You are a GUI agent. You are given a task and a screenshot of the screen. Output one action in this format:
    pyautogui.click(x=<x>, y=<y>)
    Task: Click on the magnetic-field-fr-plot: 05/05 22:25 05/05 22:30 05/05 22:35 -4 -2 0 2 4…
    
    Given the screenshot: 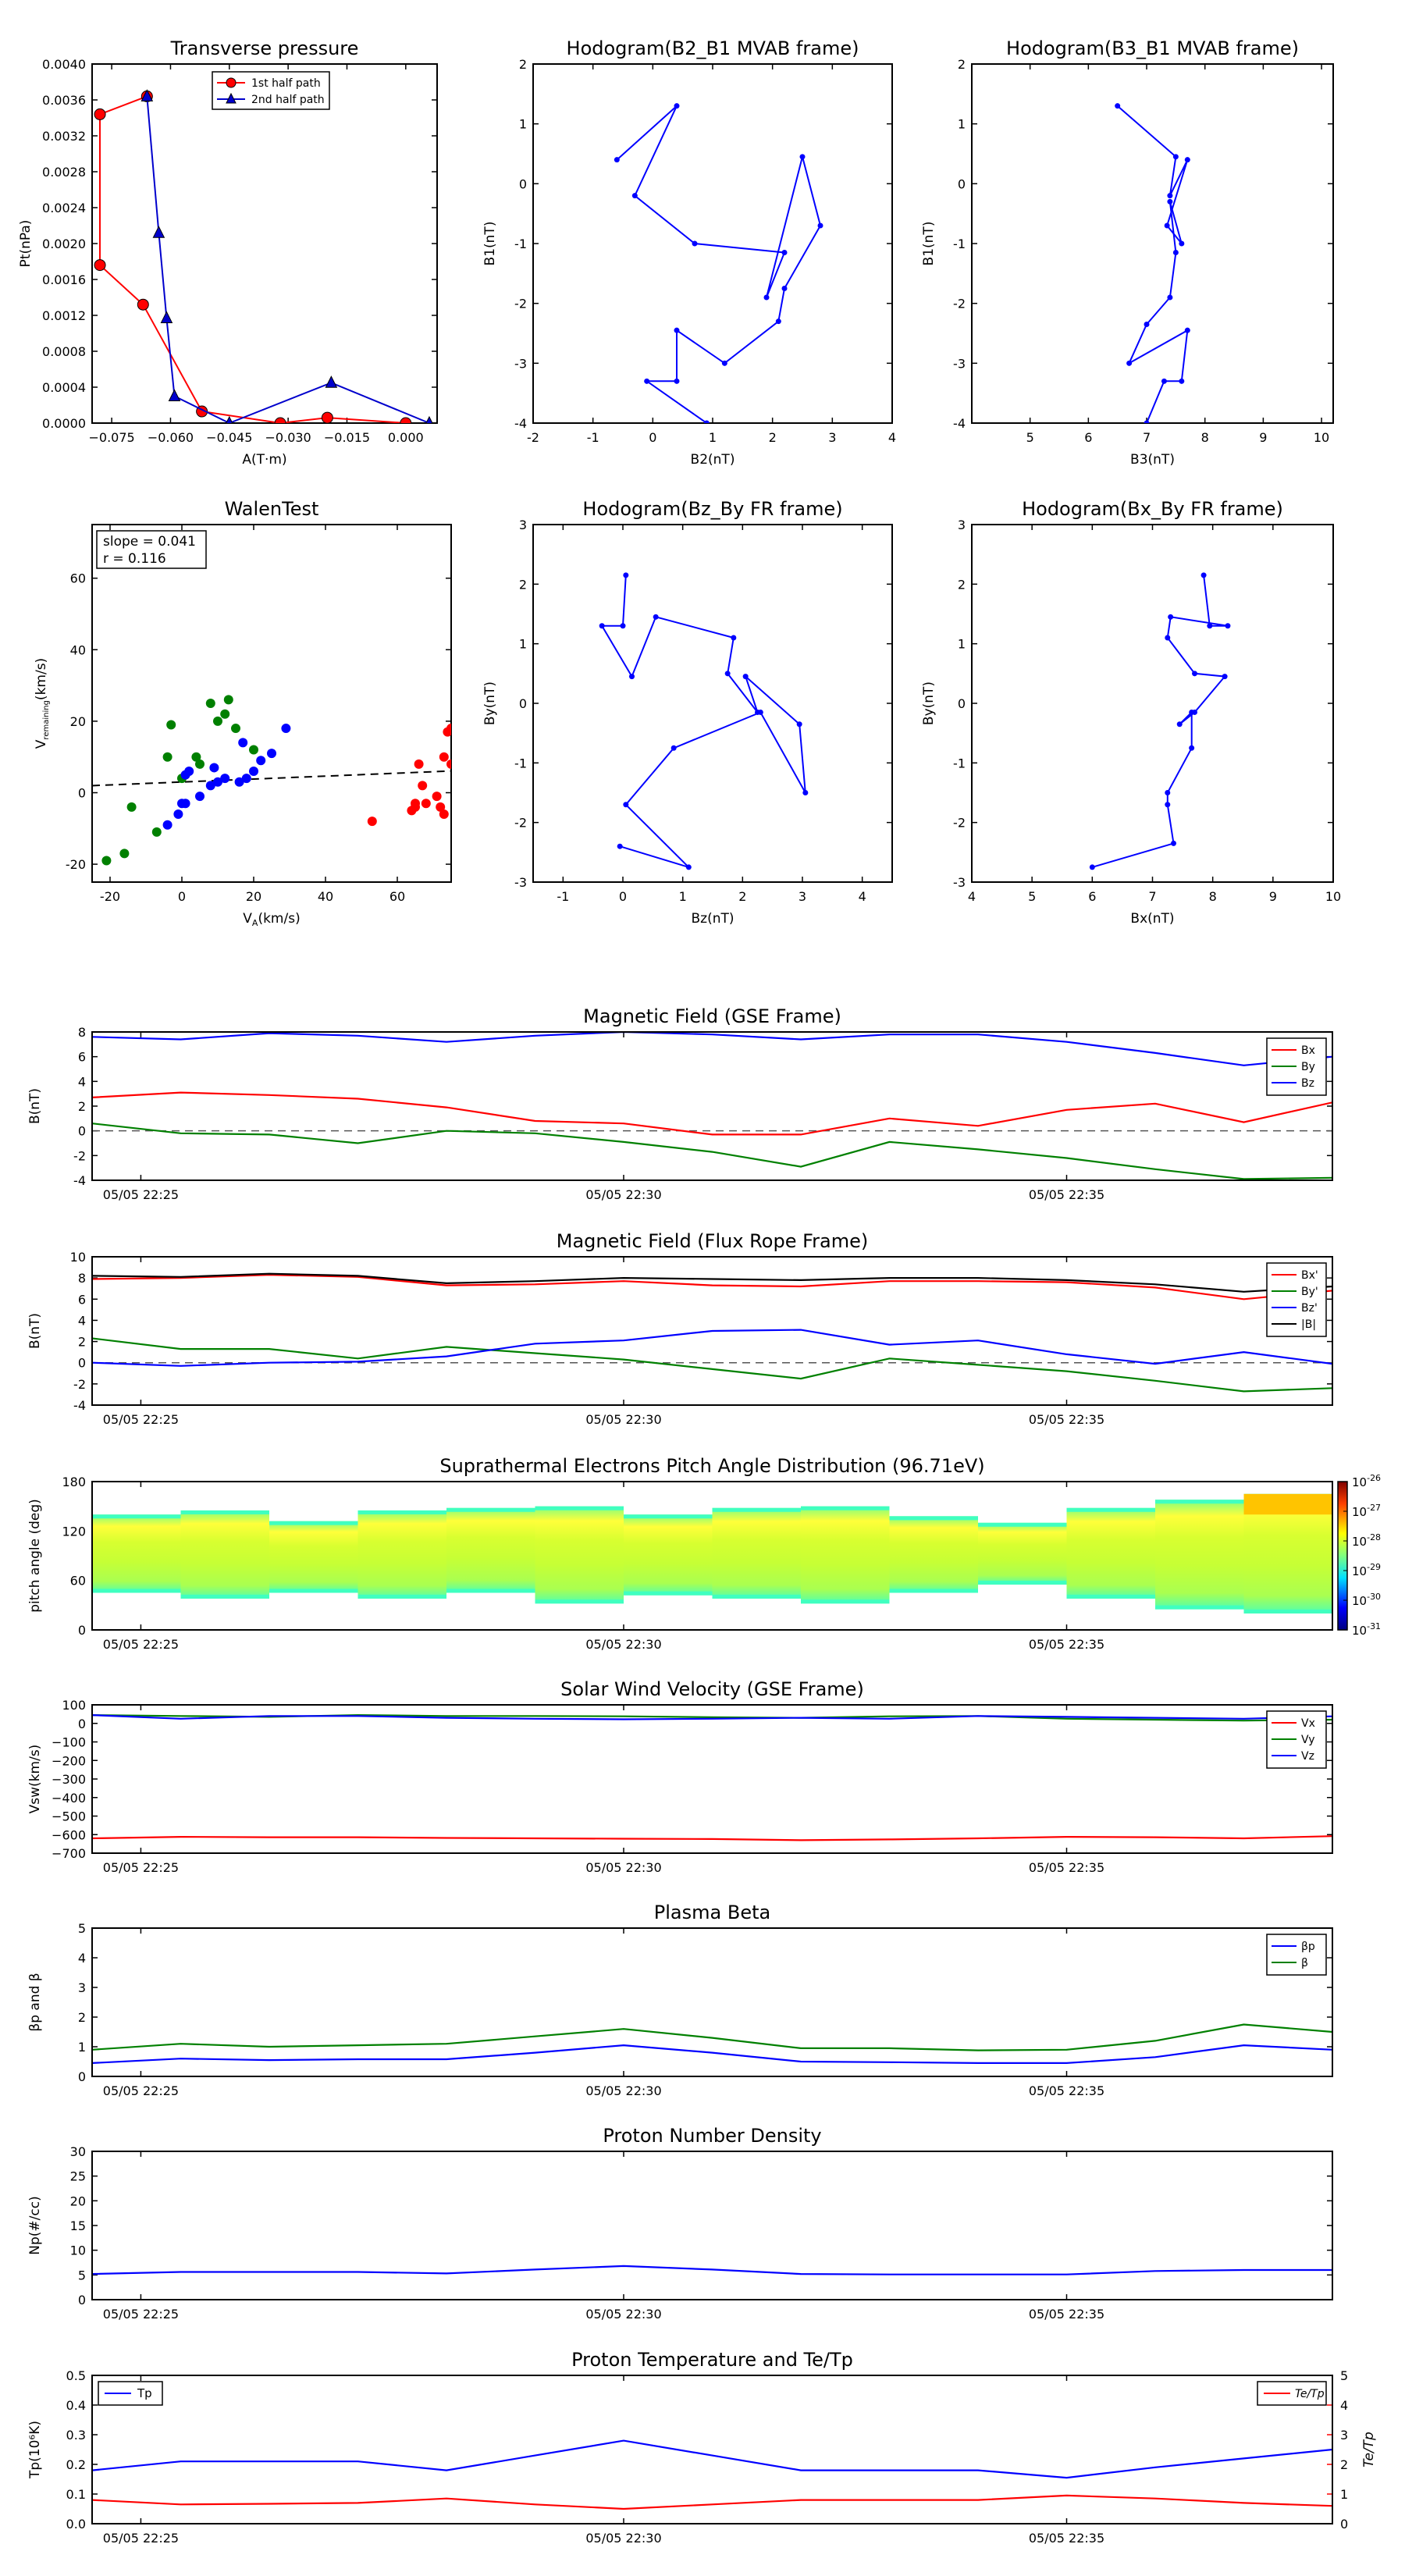 What is the action you would take?
    pyautogui.click(x=680, y=1328)
    